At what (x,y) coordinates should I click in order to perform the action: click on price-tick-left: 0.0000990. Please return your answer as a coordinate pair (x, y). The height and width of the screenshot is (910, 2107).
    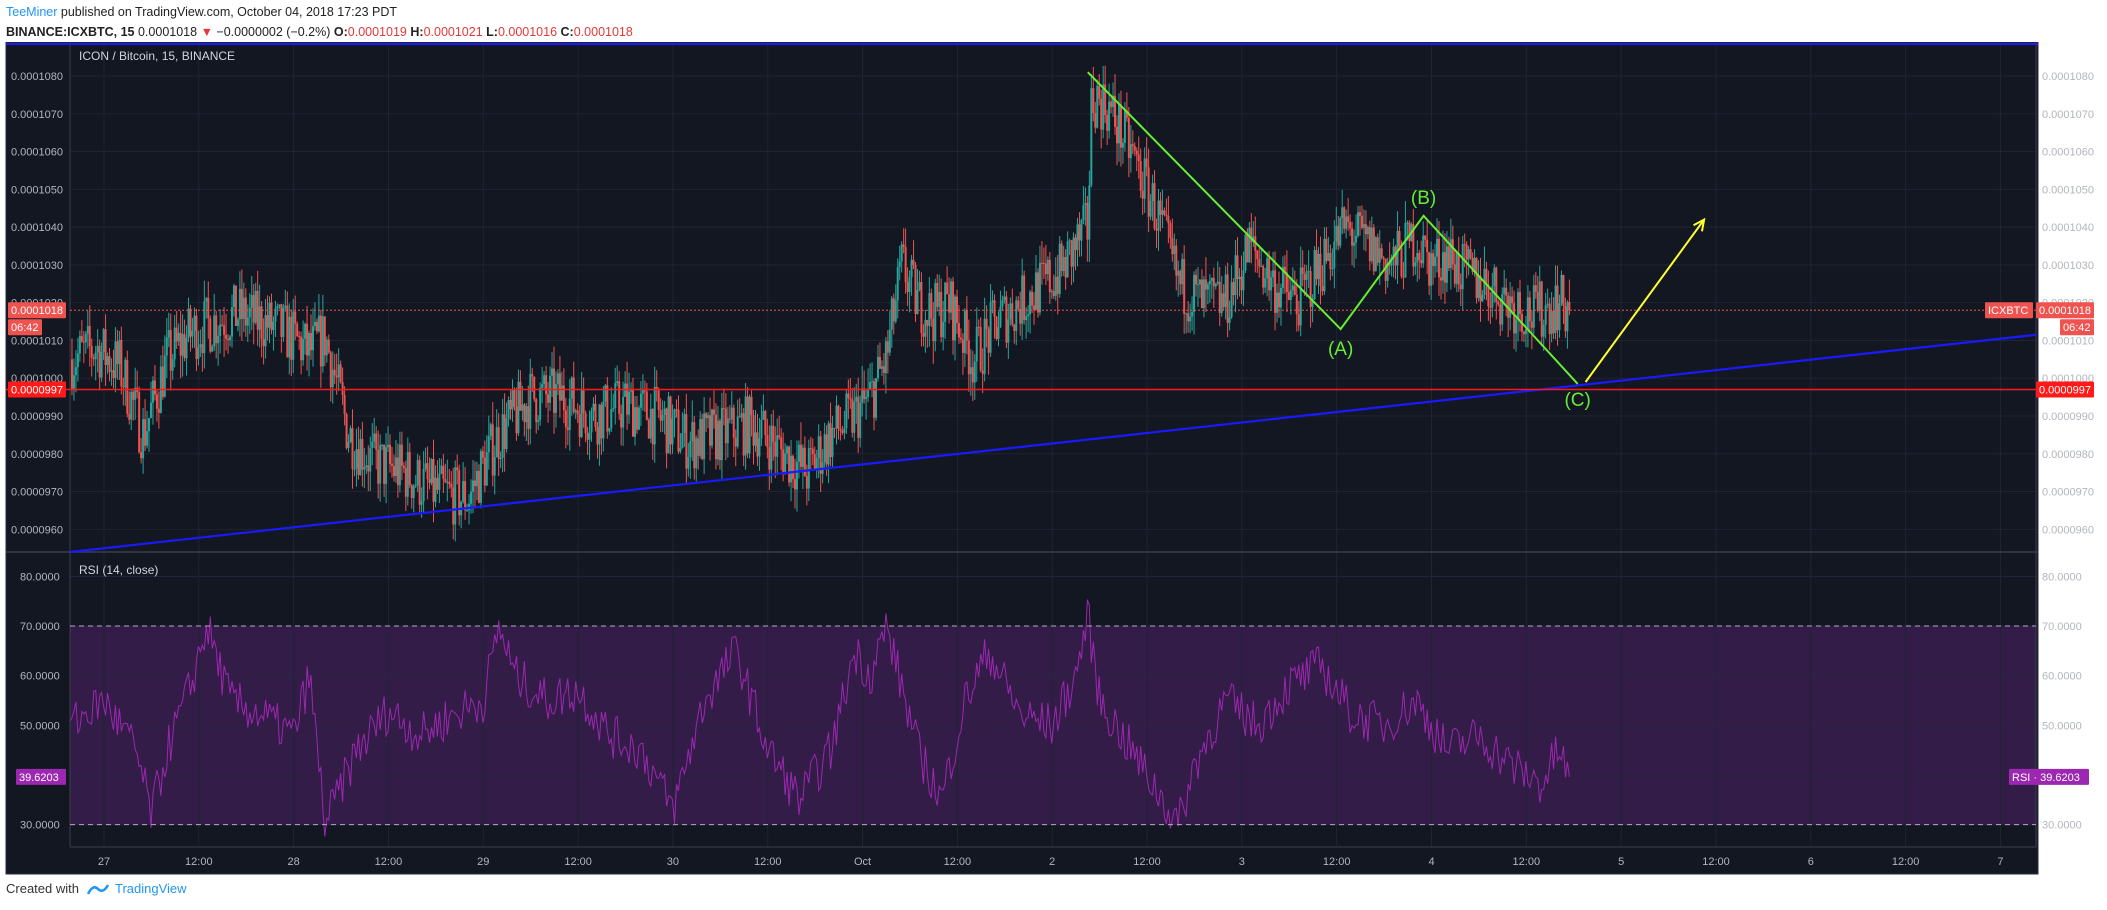
    Looking at the image, I should click on (37, 417).